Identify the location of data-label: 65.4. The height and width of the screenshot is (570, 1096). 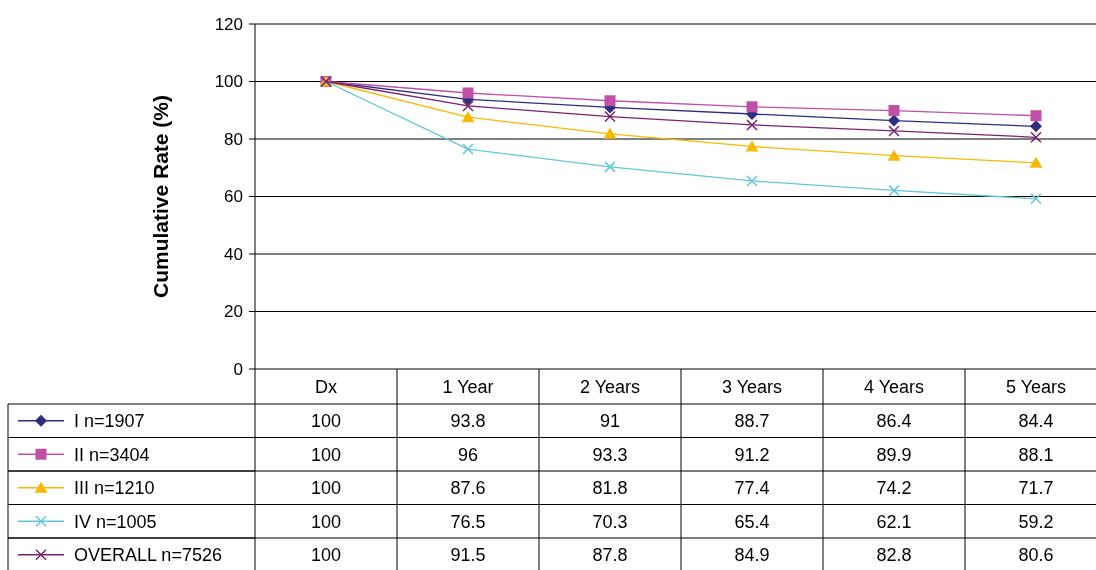
(752, 521).